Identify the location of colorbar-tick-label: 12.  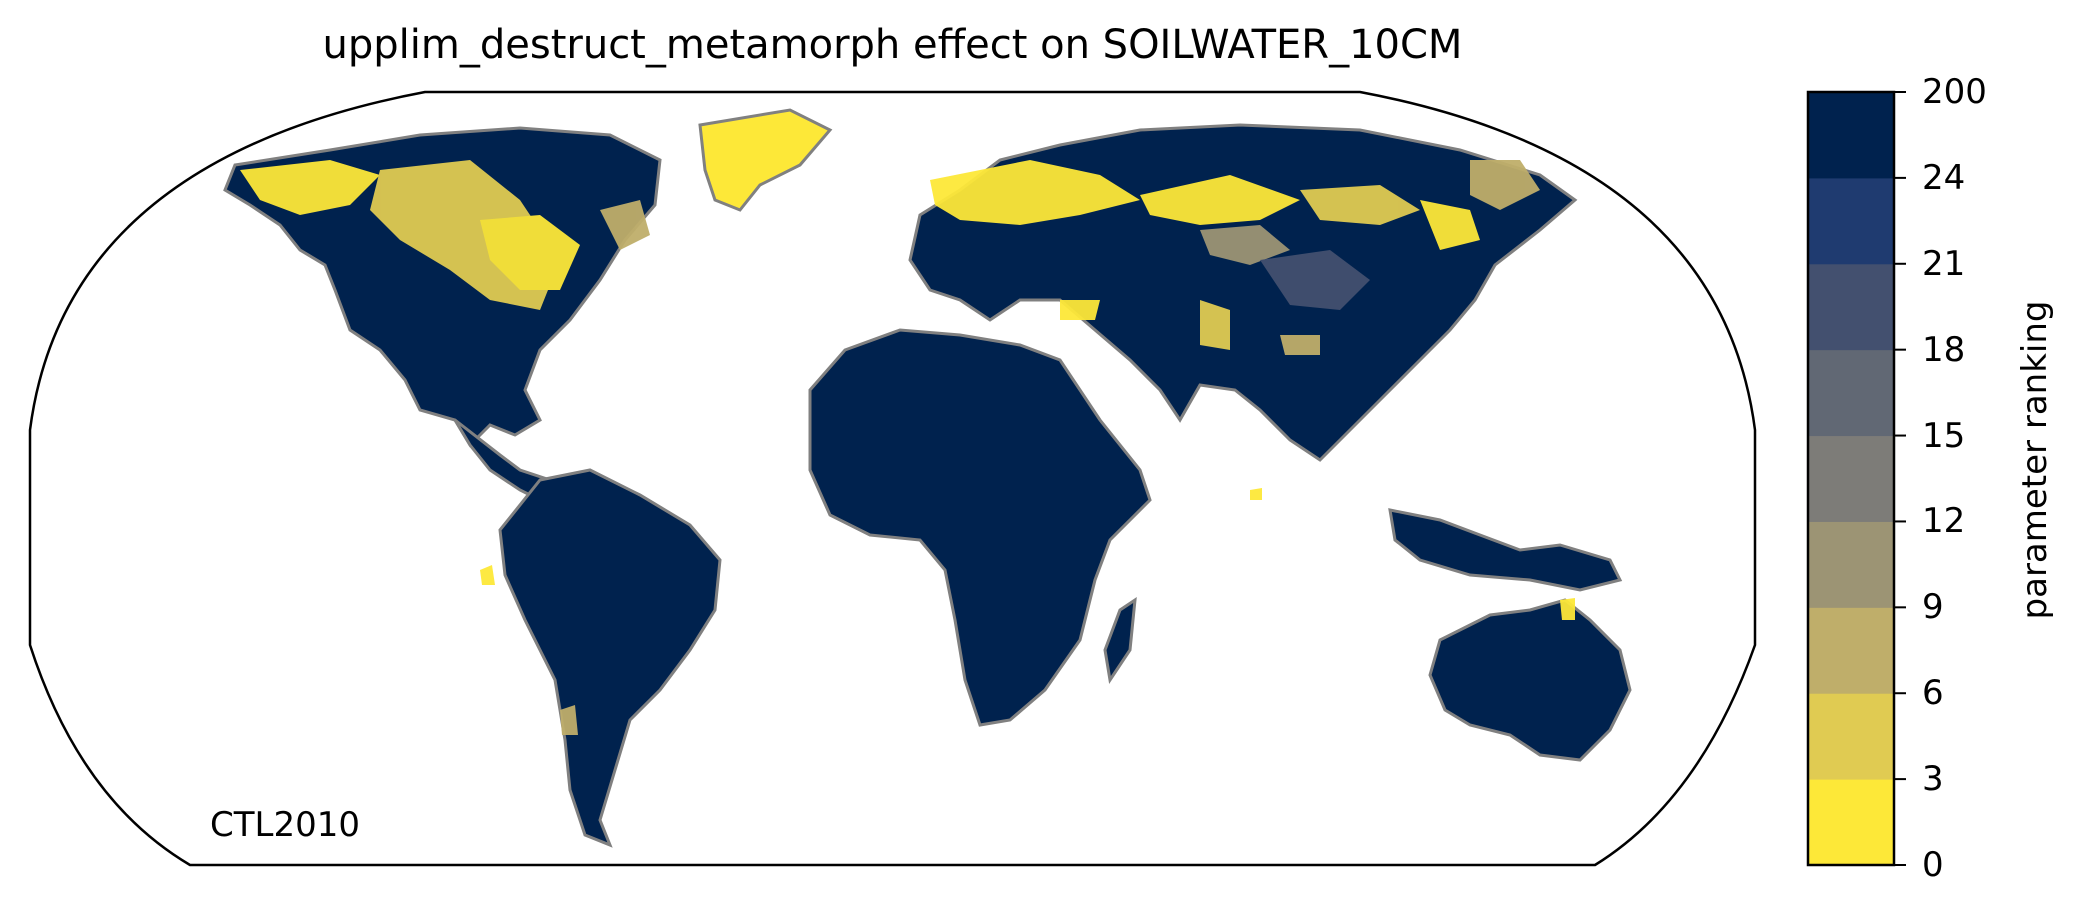
(1943, 521).